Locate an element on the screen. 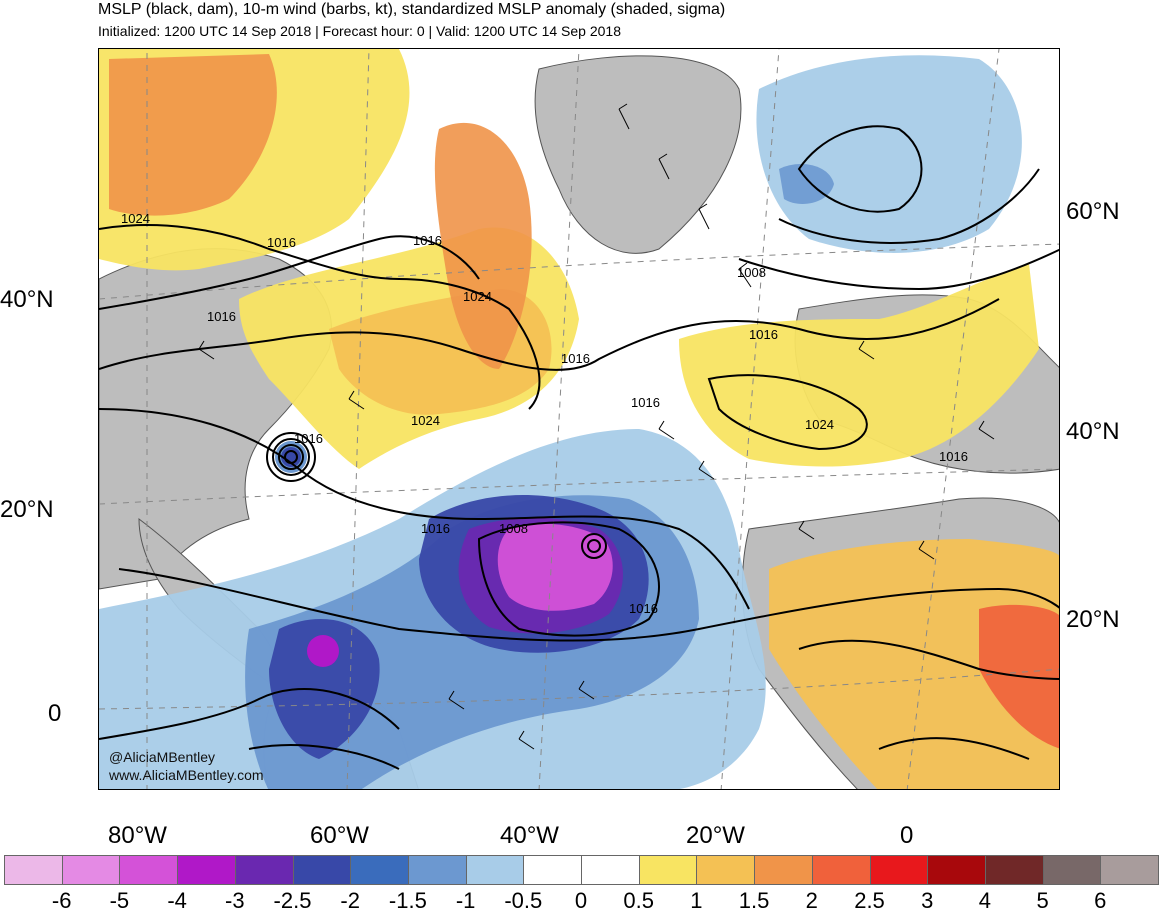  colorbar-label: 4 is located at coordinates (985, 900).